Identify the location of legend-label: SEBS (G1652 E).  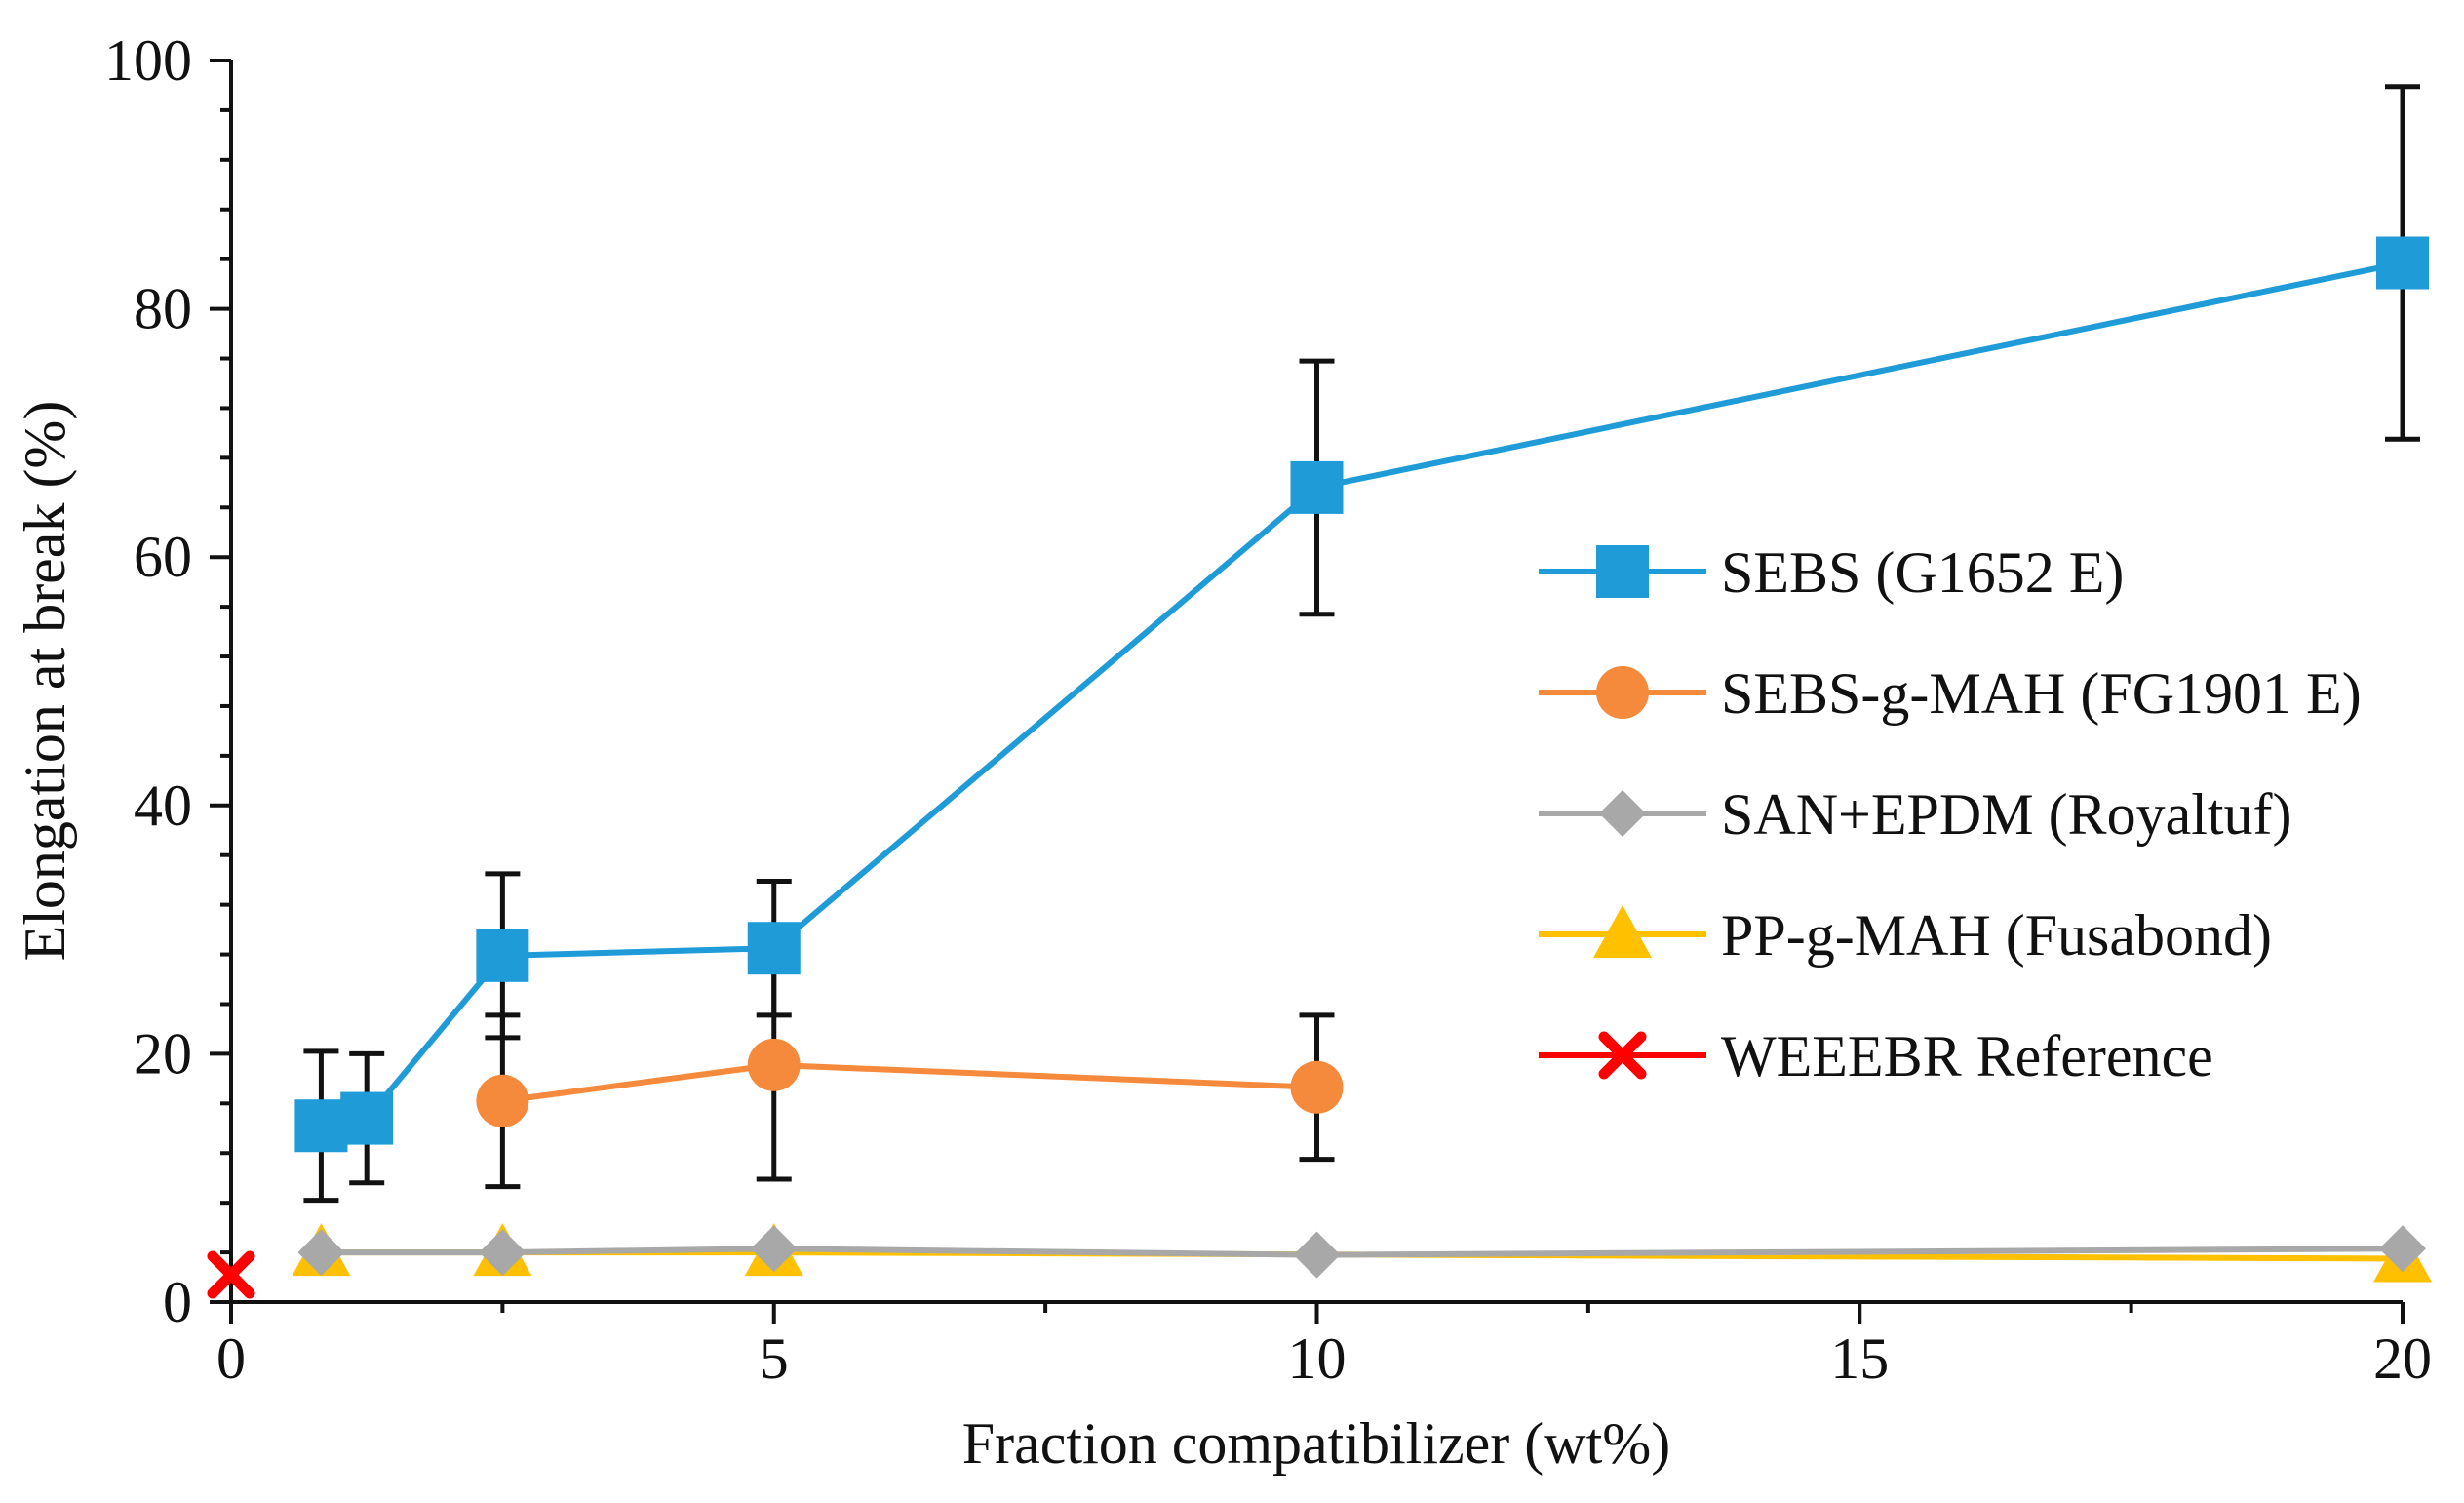
(1923, 572).